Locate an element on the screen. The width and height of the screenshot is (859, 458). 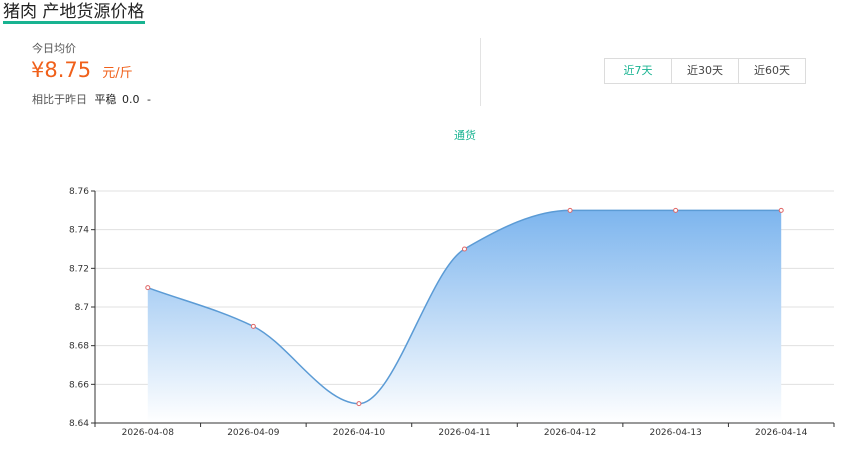
tab-7-days: 近7天 is located at coordinates (638, 71).